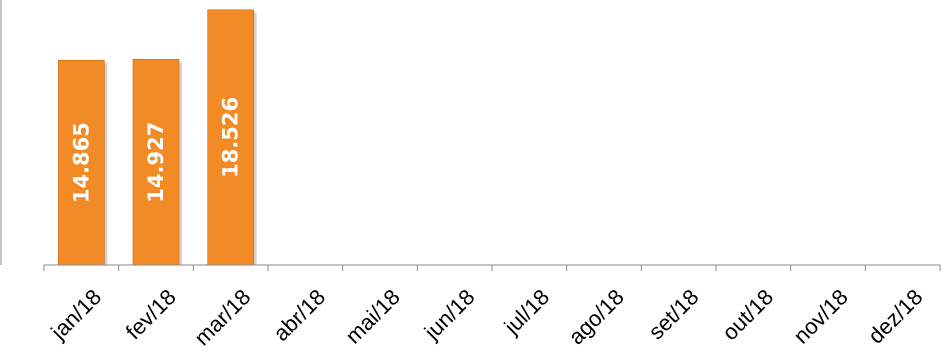  I want to click on x-tick-label-mai-18: mai/18, so click(372, 316).